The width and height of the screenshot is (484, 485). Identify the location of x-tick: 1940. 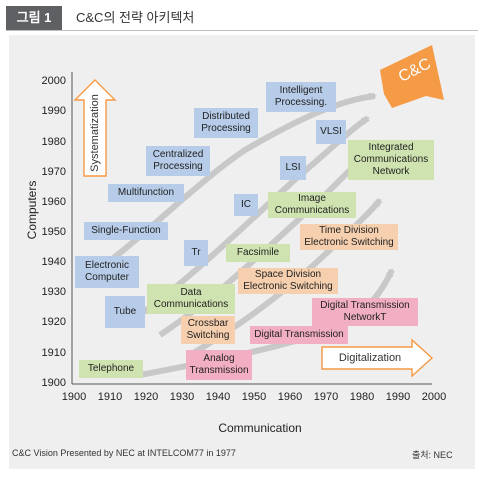
(218, 397).